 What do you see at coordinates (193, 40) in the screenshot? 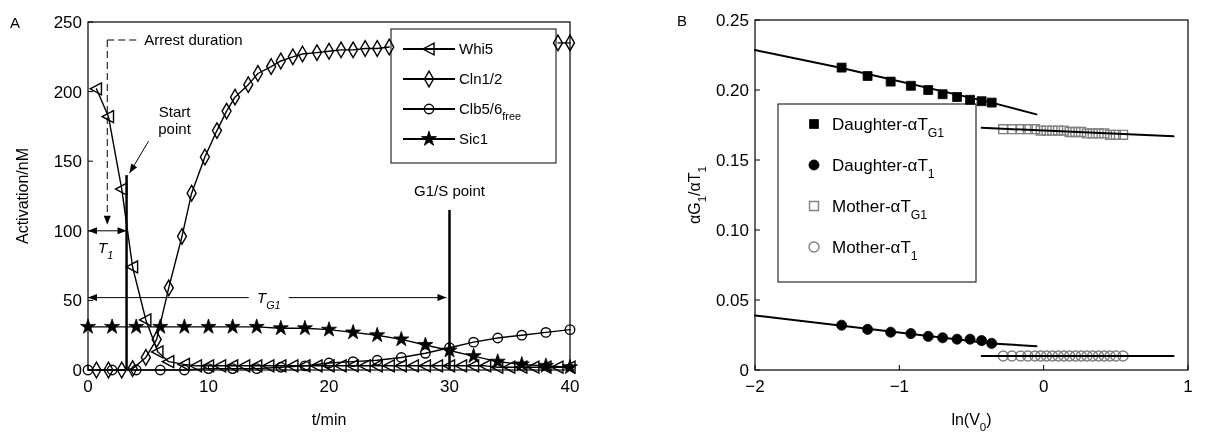
I see `annotation: Arrest duration` at bounding box center [193, 40].